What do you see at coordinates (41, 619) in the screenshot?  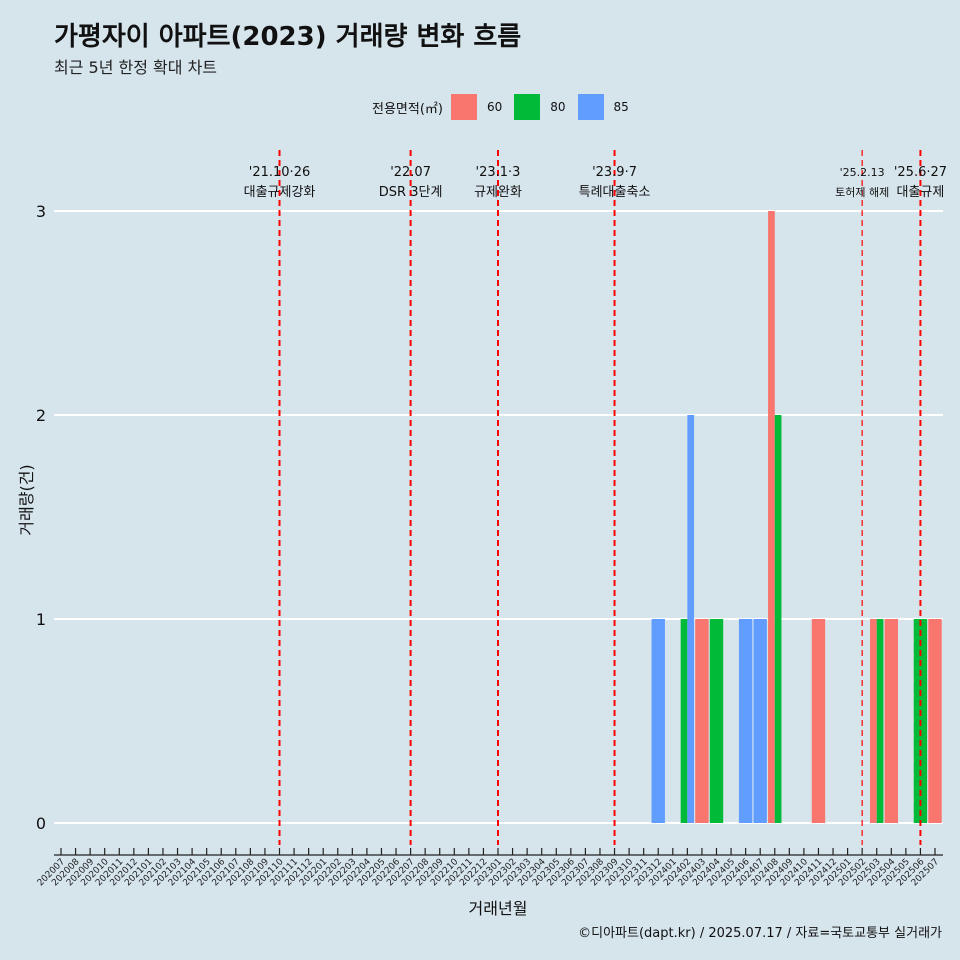 I see `y-tick-label-1: 1` at bounding box center [41, 619].